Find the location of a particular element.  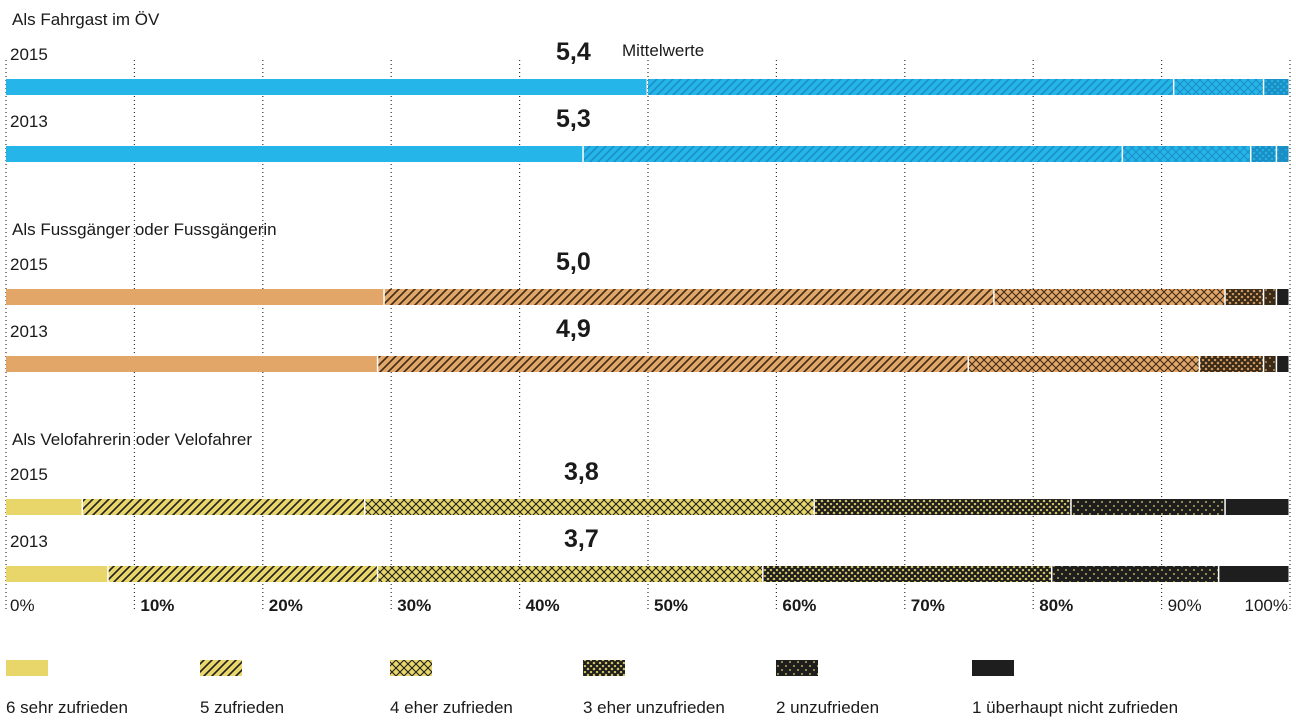

tick-label: 10% is located at coordinates (157, 605).